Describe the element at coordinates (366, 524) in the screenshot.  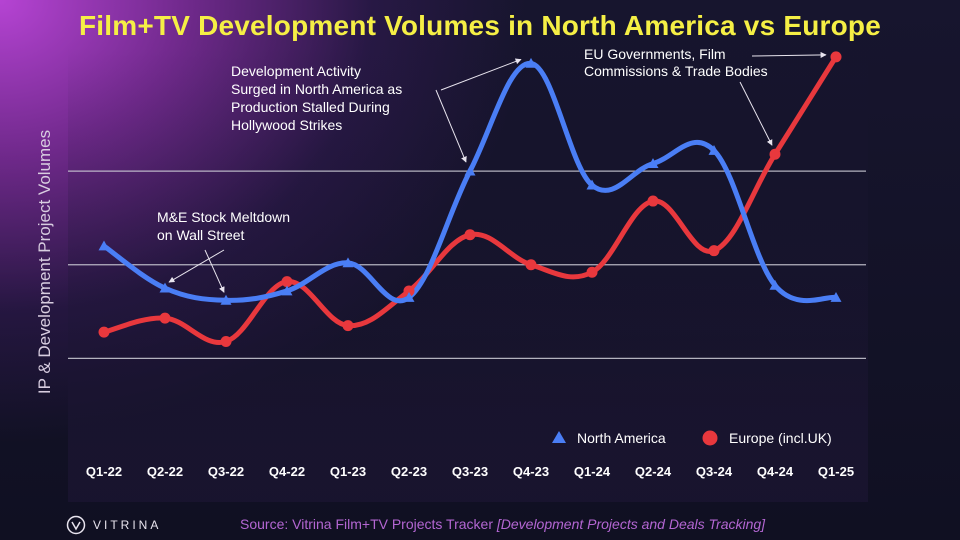
I see `source-prefix: Source: Vitrina Film+TV Projects Tracker` at that location.